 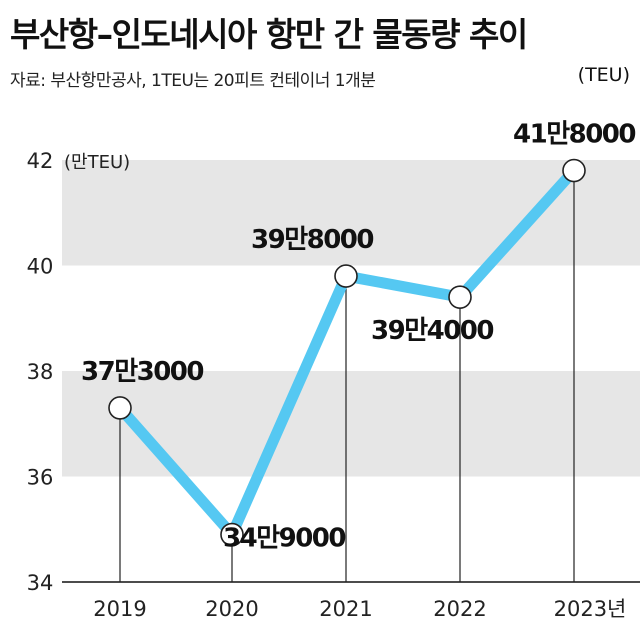 What do you see at coordinates (119, 609) in the screenshot?
I see `x-tick-label: 2019` at bounding box center [119, 609].